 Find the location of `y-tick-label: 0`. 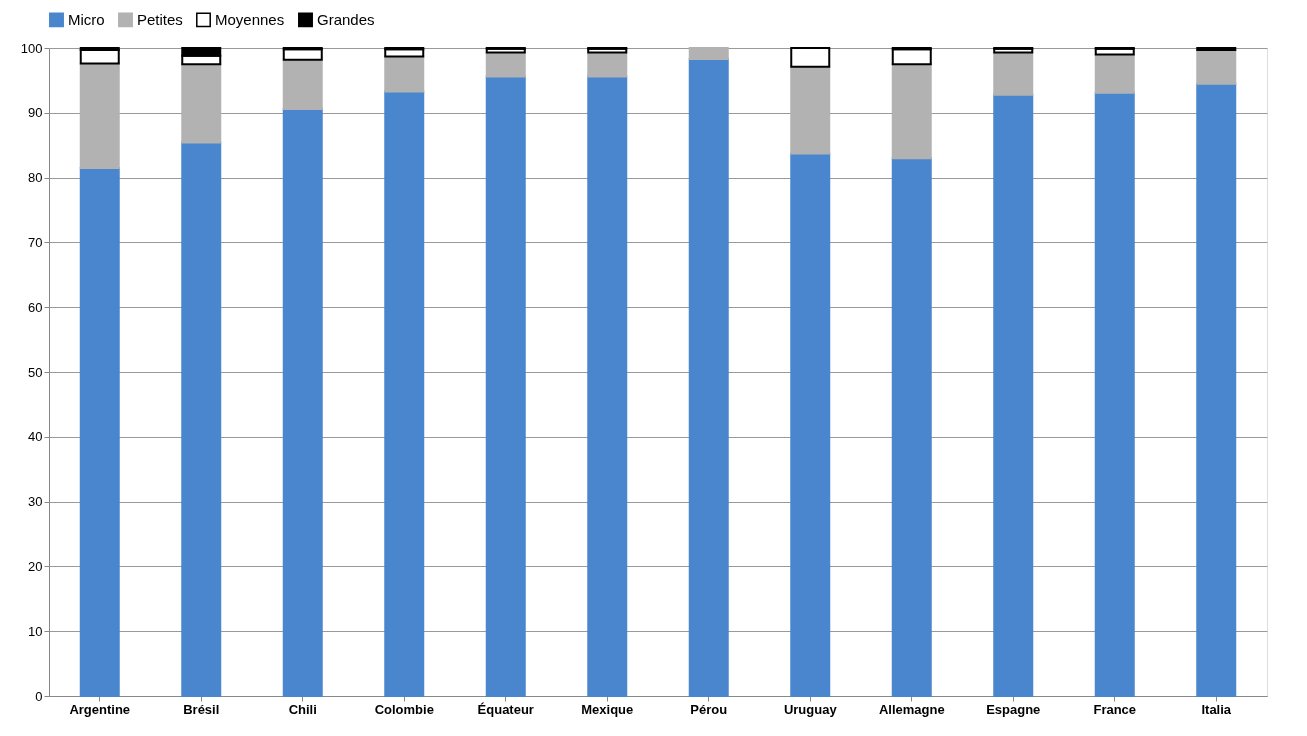

y-tick-label: 0 is located at coordinates (39, 696).